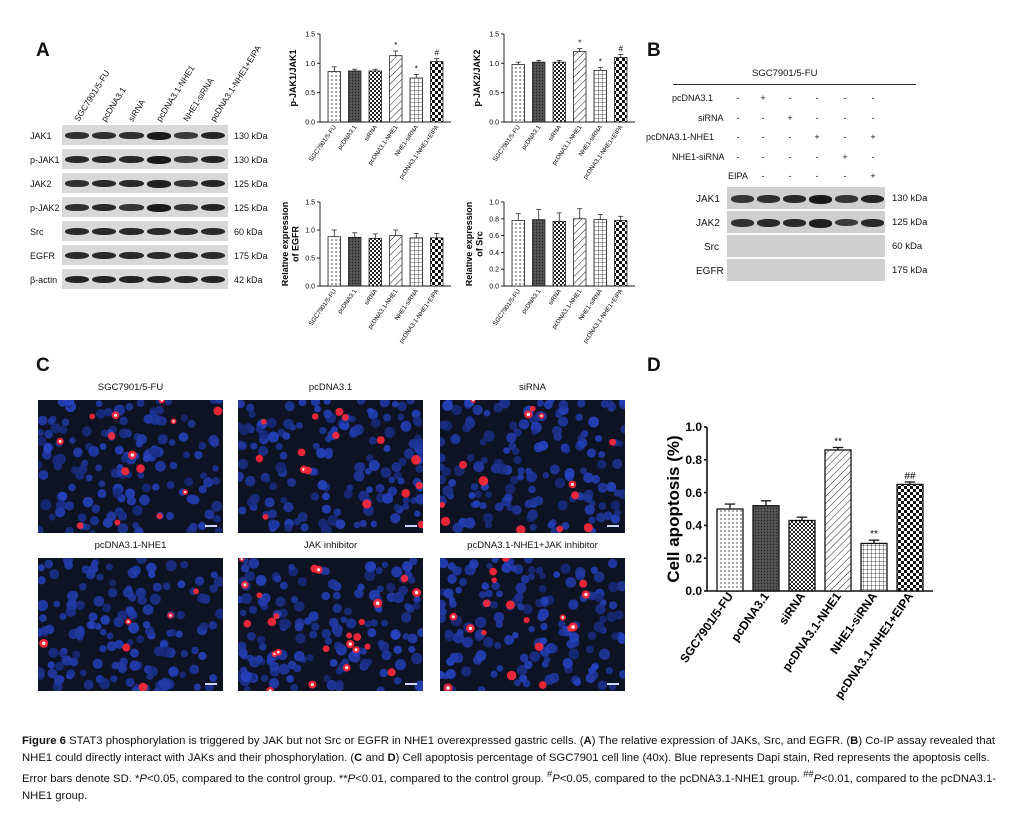 The image size is (1019, 824). I want to click on caption-text-4: and, so click(375, 757).